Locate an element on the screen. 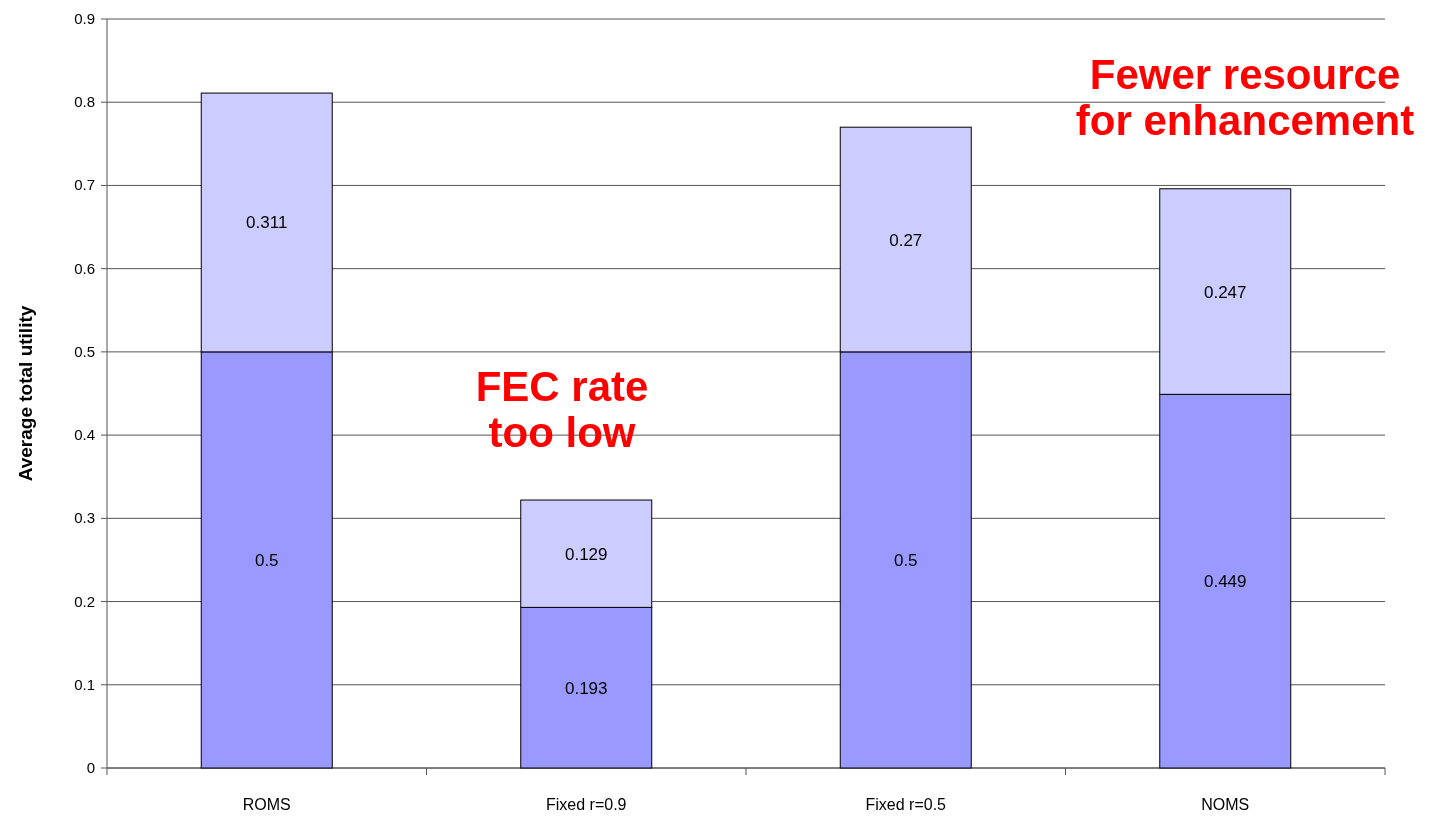  data-label: 0.449 is located at coordinates (1225, 582).